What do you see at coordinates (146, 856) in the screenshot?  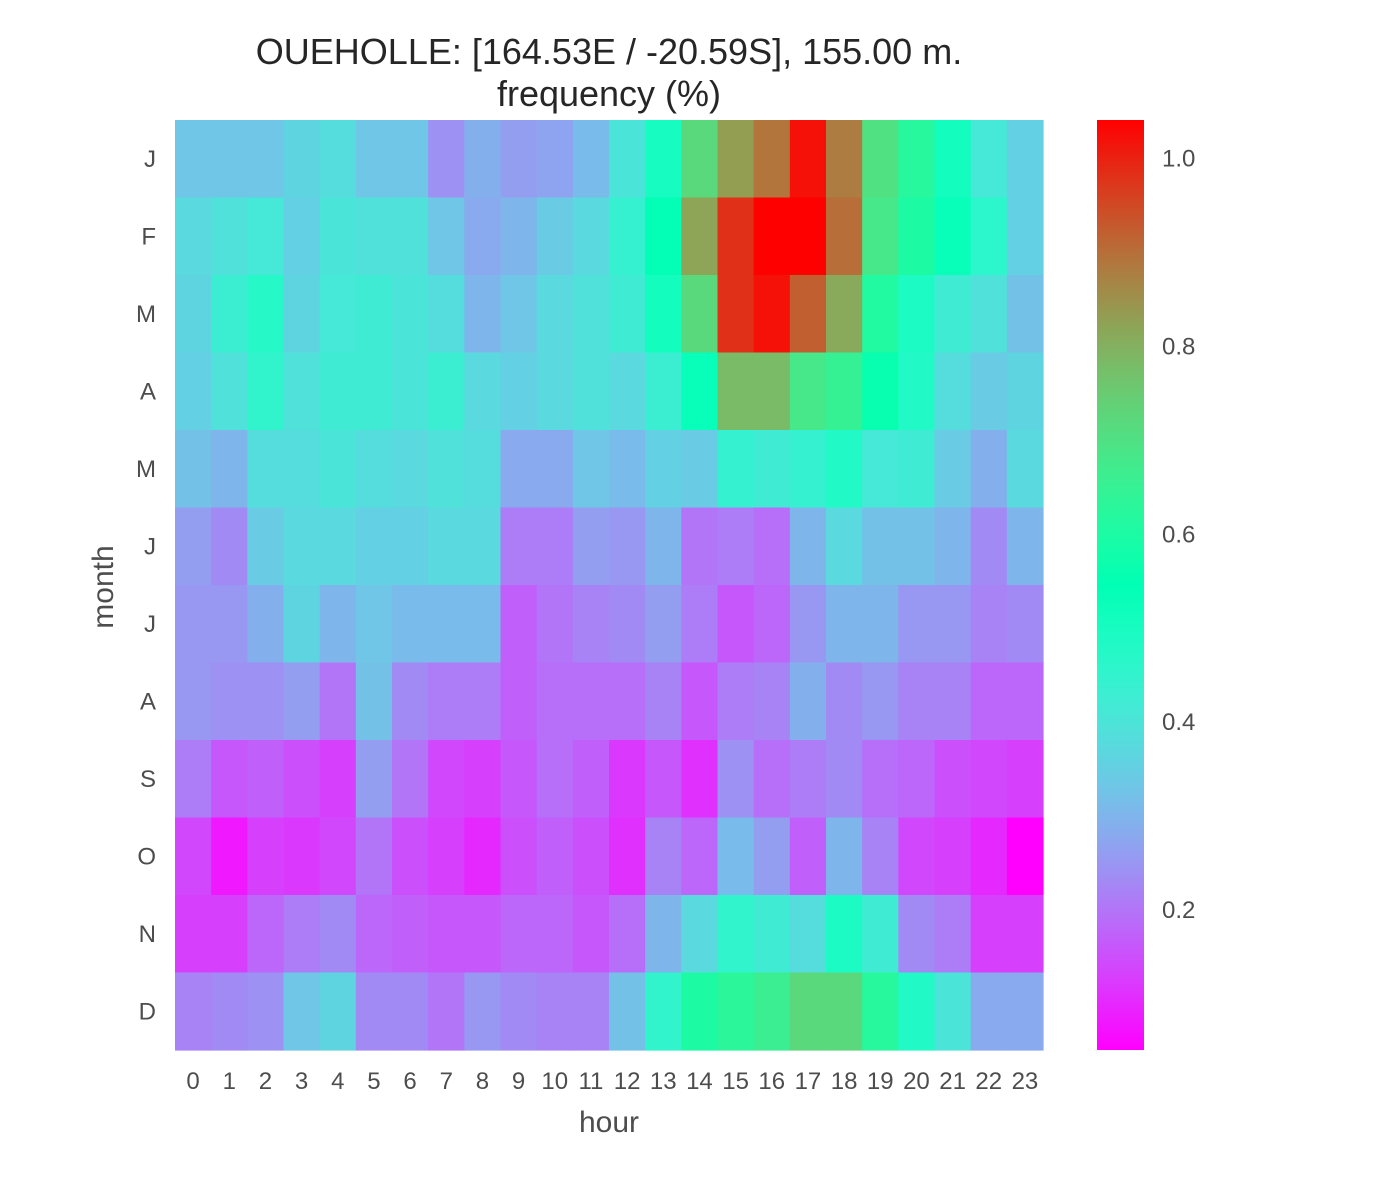 I see `y-tick-label: O` at bounding box center [146, 856].